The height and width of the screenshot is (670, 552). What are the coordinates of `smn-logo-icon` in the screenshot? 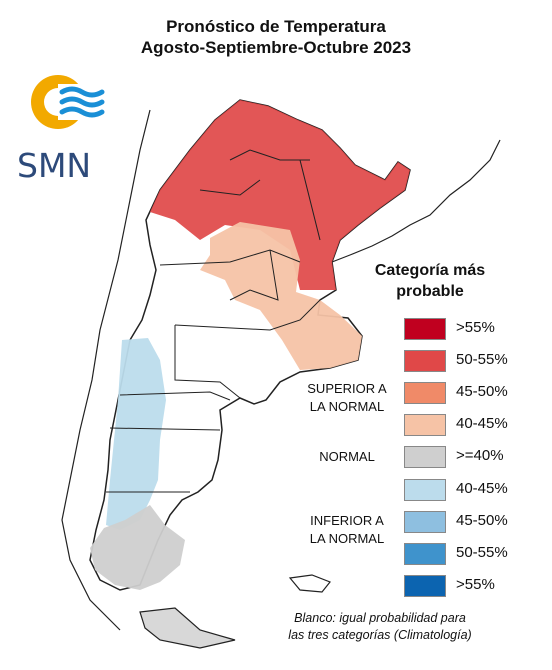 It's located at (68, 102).